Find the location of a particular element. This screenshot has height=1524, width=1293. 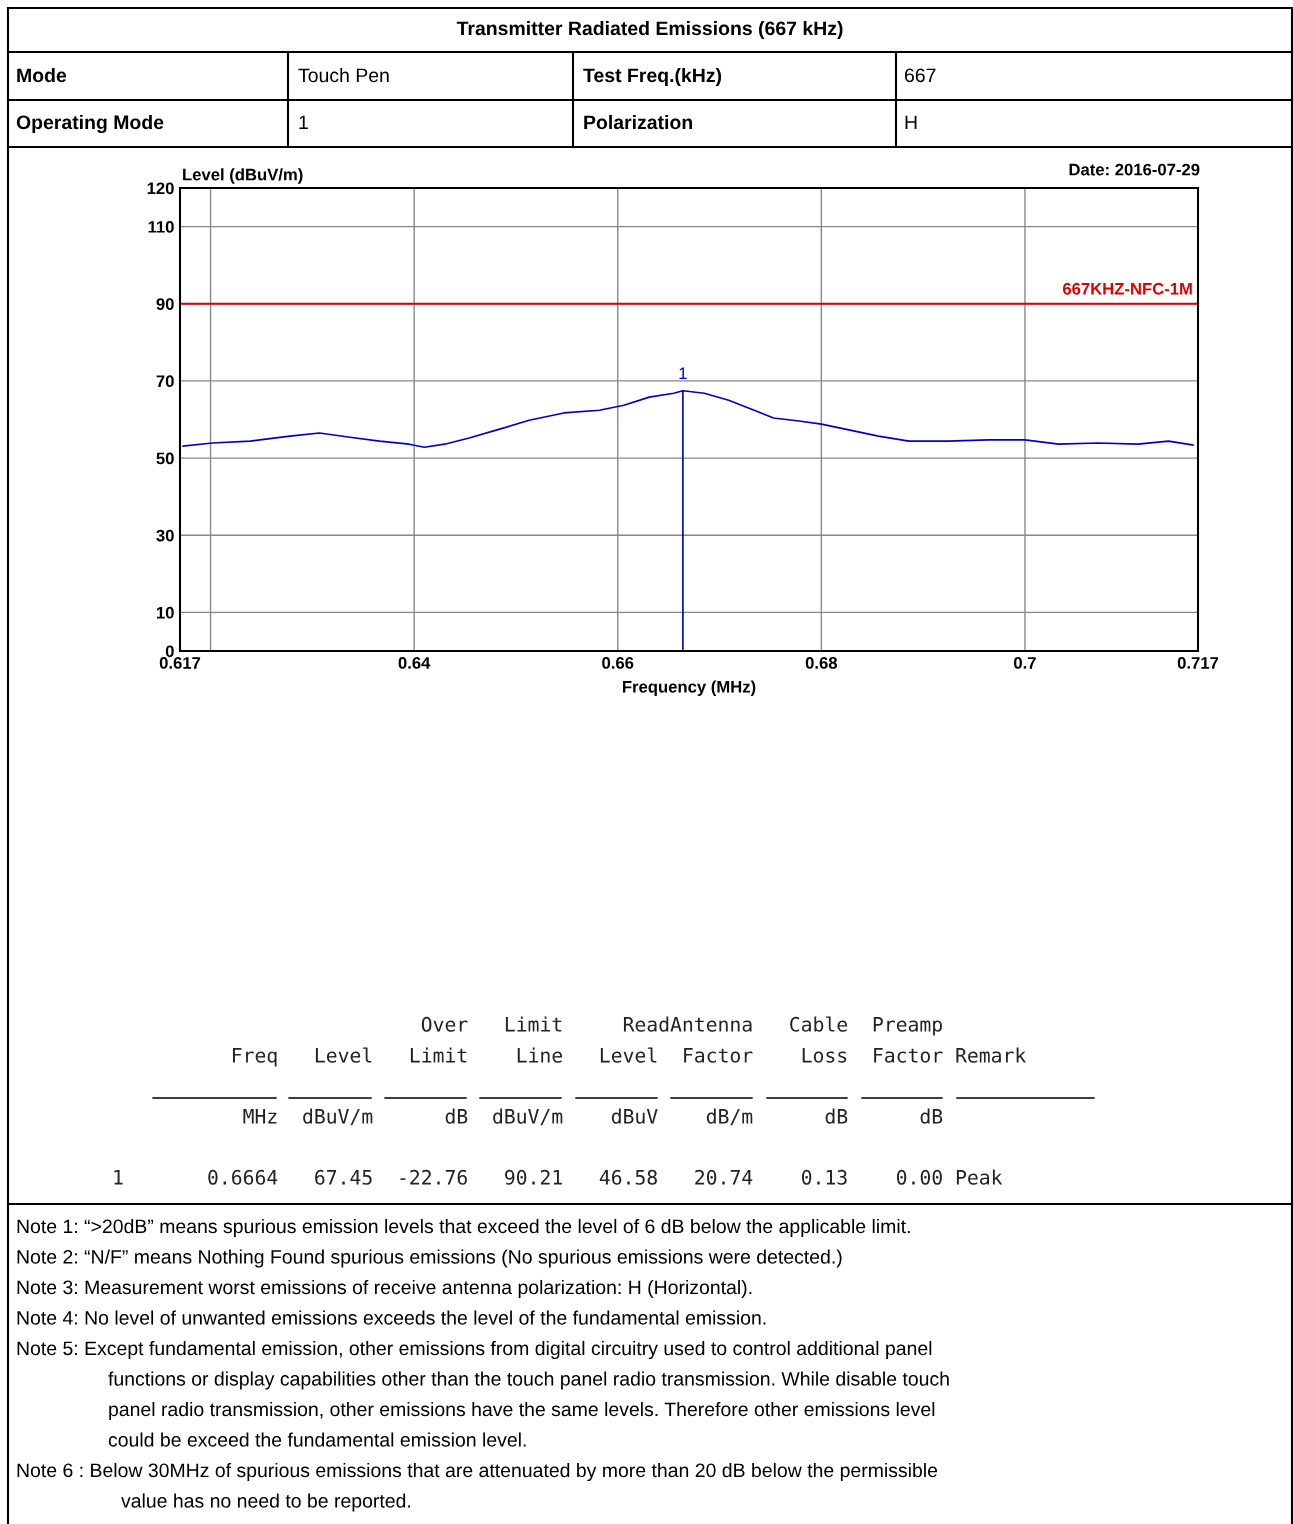

text: Freq Level Limit Line Level Factor Loss Factor Remark is located at coordinates (629, 1057).